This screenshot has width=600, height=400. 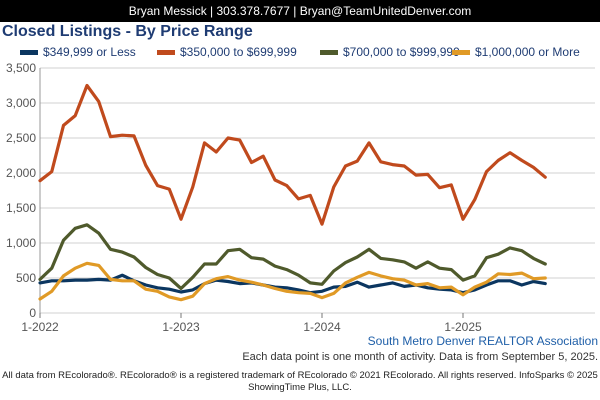 What do you see at coordinates (78, 52) in the screenshot?
I see `legend-item-series-0: $349,999 or Less` at bounding box center [78, 52].